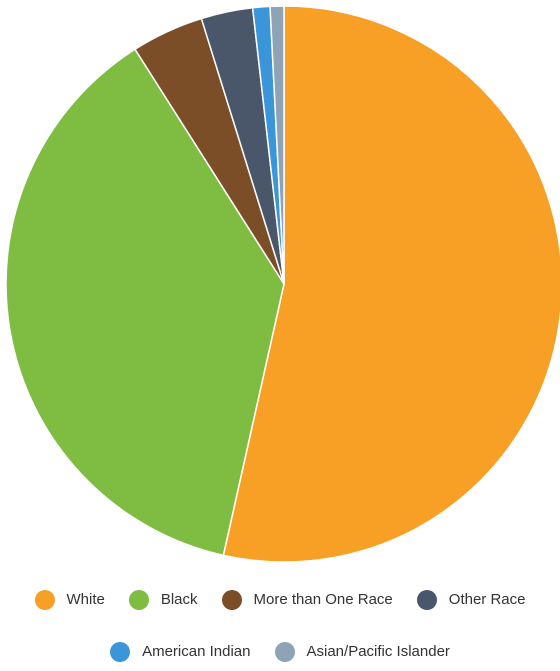 The width and height of the screenshot is (560, 671). Describe the element at coordinates (85, 599) in the screenshot. I see `legend-label-white: White` at that location.